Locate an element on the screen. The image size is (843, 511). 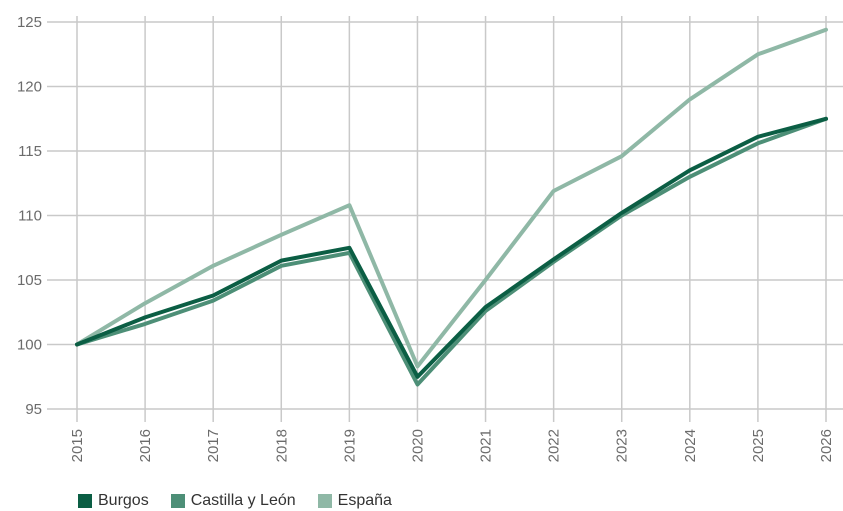
x-tick-label-2023: 2023 is located at coordinates (622, 445).